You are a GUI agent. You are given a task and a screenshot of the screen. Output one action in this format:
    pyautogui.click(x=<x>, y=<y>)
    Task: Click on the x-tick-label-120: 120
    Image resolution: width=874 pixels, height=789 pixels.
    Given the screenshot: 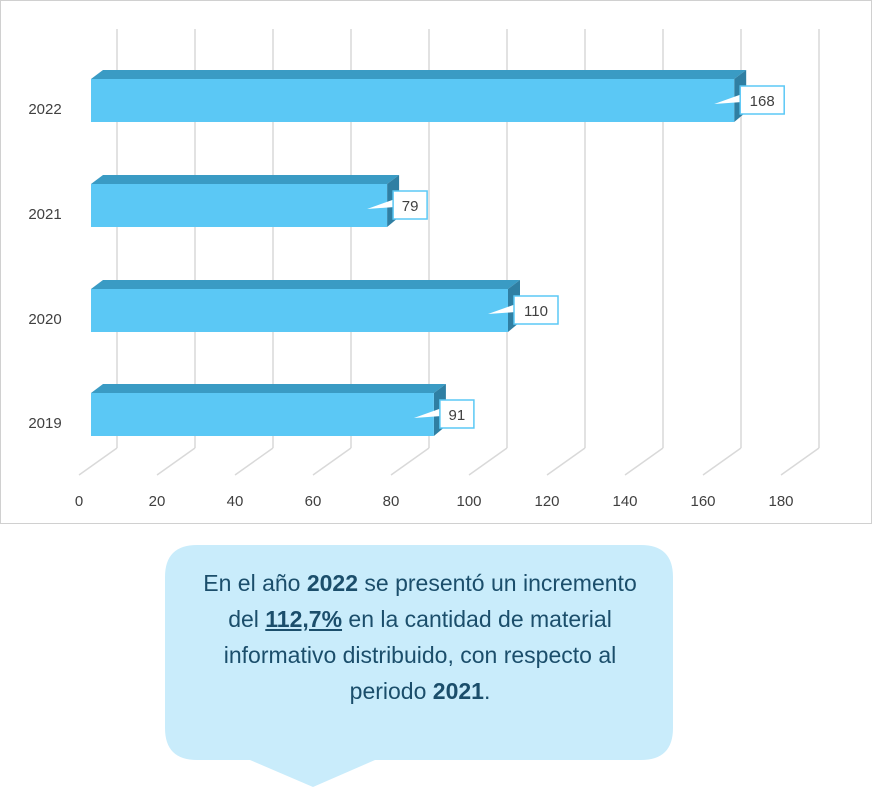 What is the action you would take?
    pyautogui.click(x=546, y=501)
    